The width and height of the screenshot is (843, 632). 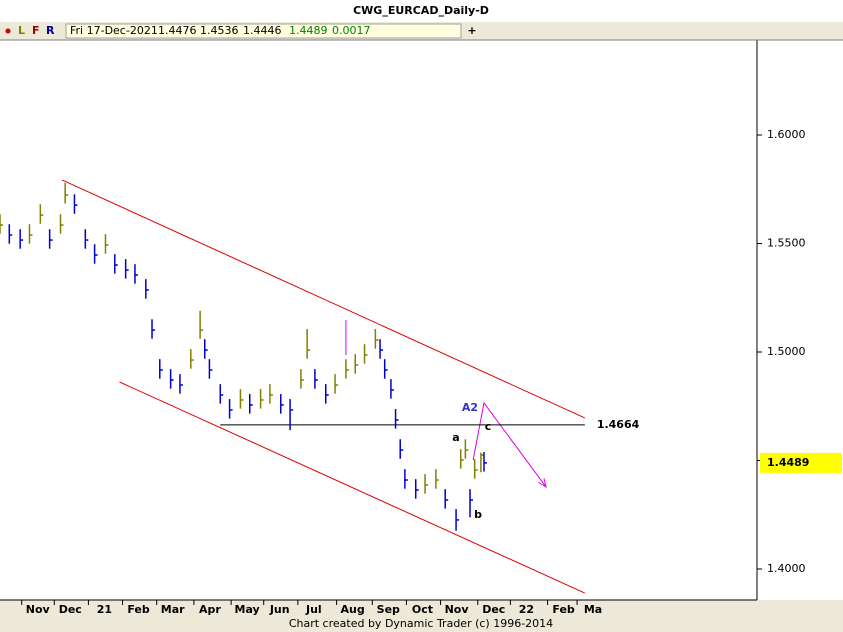 What do you see at coordinates (351, 30) in the screenshot?
I see `quote-change: 0.0017` at bounding box center [351, 30].